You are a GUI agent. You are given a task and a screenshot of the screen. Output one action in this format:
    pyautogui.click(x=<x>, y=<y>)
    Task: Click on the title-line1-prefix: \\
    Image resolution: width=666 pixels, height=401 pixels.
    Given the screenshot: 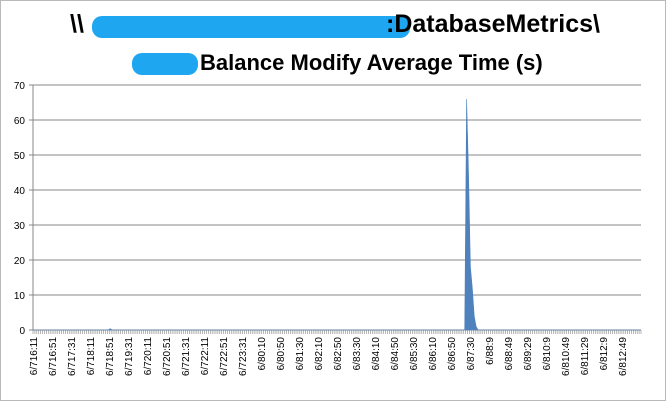 What is the action you would take?
    pyautogui.click(x=77, y=24)
    